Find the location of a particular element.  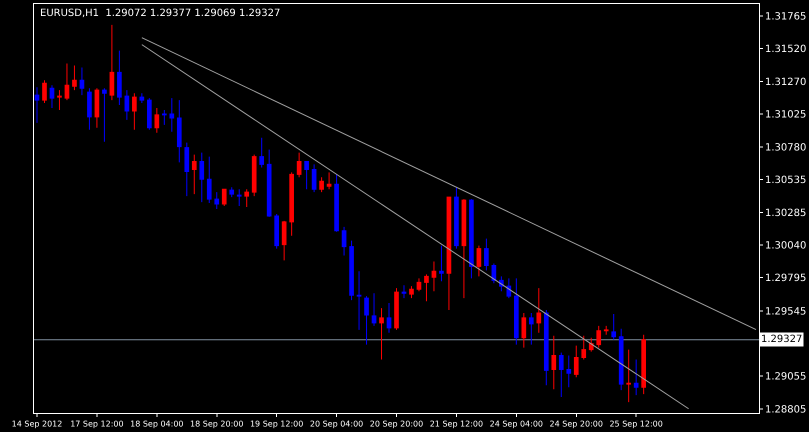

x-tick-label: 21 Sep 12:00 is located at coordinates (457, 424).